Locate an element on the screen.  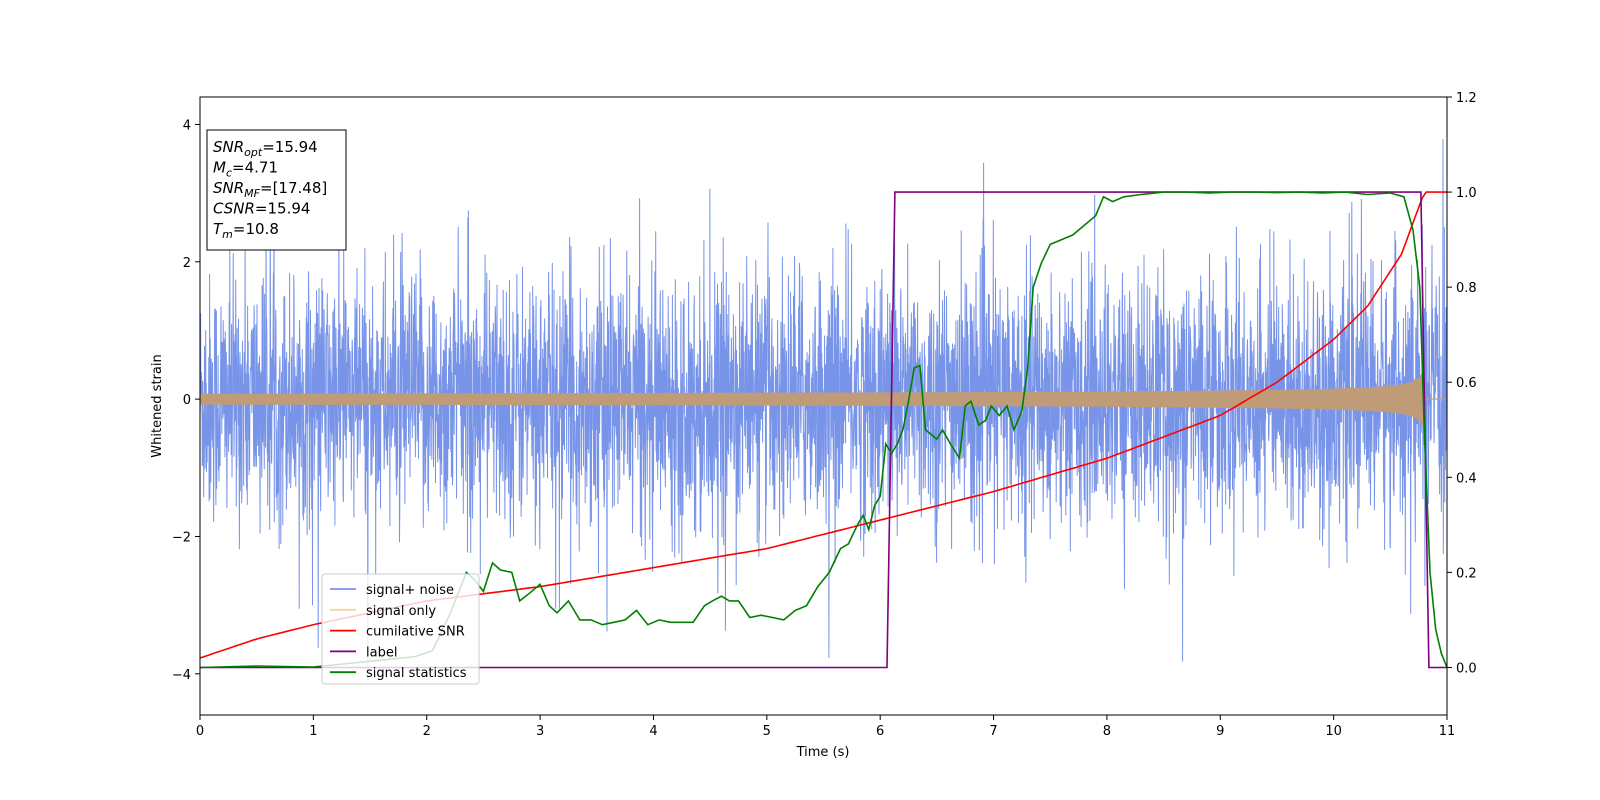
y-right-tick-label: 1.2 is located at coordinates (1466, 98).